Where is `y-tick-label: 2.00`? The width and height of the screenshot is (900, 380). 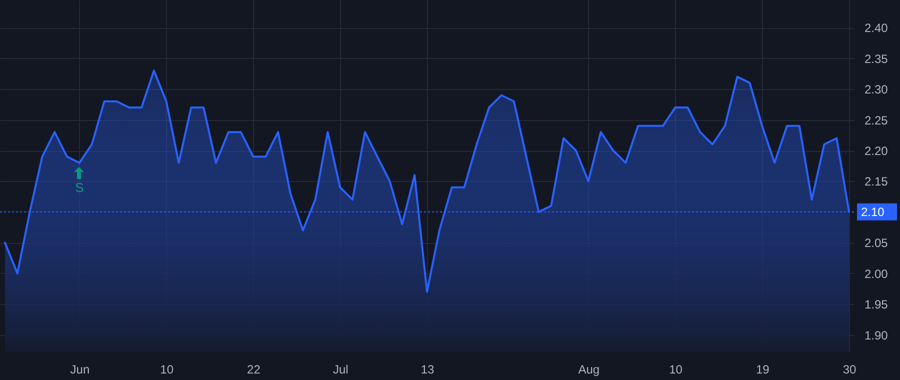
y-tick-label: 2.00 is located at coordinates (876, 273).